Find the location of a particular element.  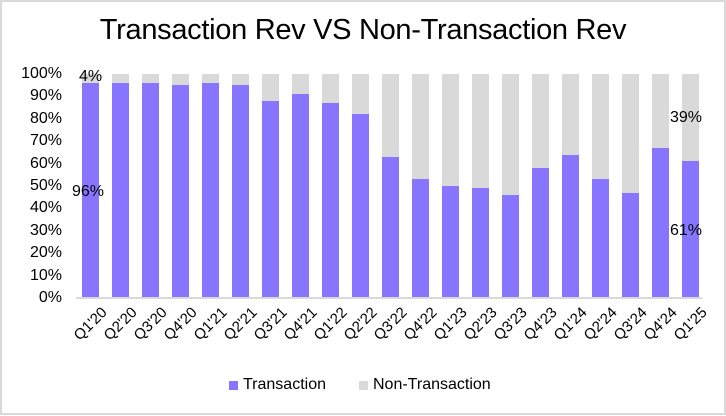

y-tick-label: 40% is located at coordinates (45, 208).